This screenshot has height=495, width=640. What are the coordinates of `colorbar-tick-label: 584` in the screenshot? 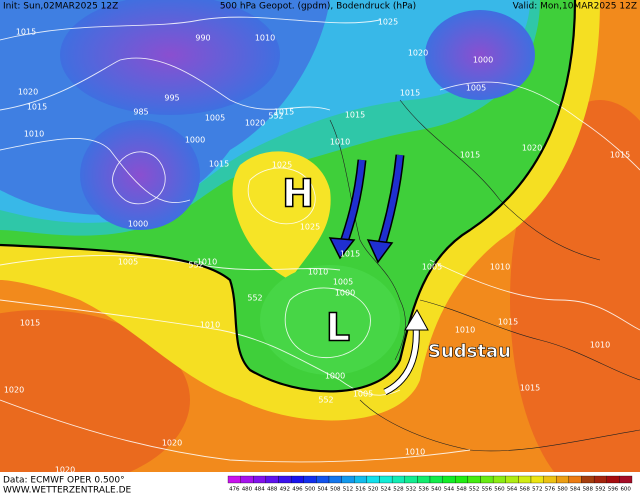 It's located at (575, 490).